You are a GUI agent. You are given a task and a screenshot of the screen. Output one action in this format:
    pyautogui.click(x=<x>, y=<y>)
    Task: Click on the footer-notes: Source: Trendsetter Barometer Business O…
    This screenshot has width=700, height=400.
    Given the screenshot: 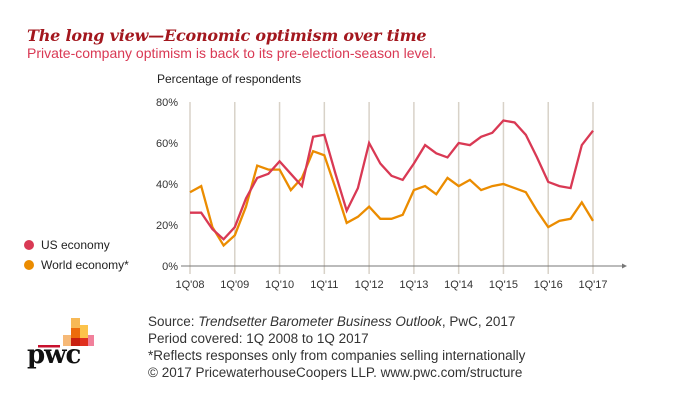 What is the action you would take?
    pyautogui.click(x=336, y=347)
    